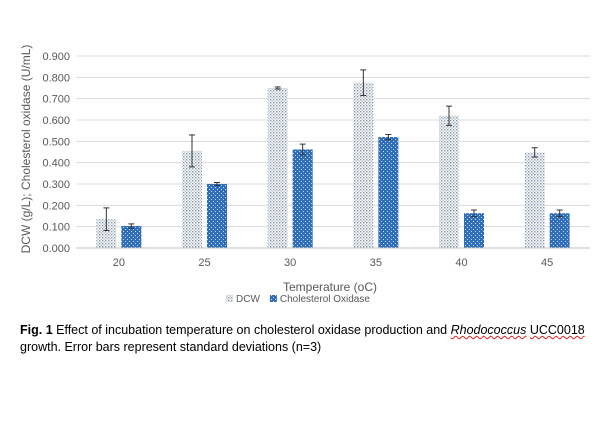  I want to click on y-tick-label: 0.800, so click(56, 78).